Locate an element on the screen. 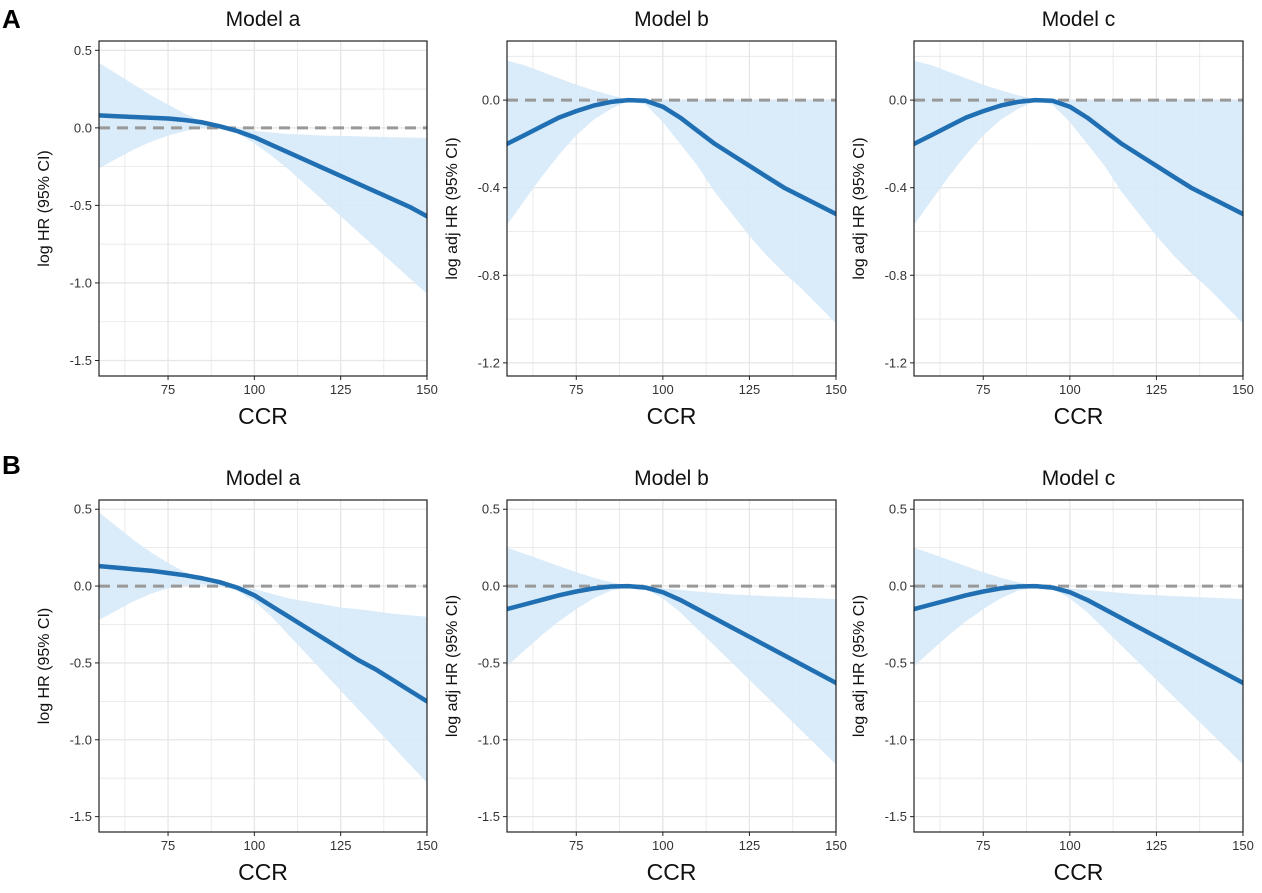 Image resolution: width=1262 pixels, height=893 pixels. chart-b-c-x-tick-label: 150 is located at coordinates (1243, 845).